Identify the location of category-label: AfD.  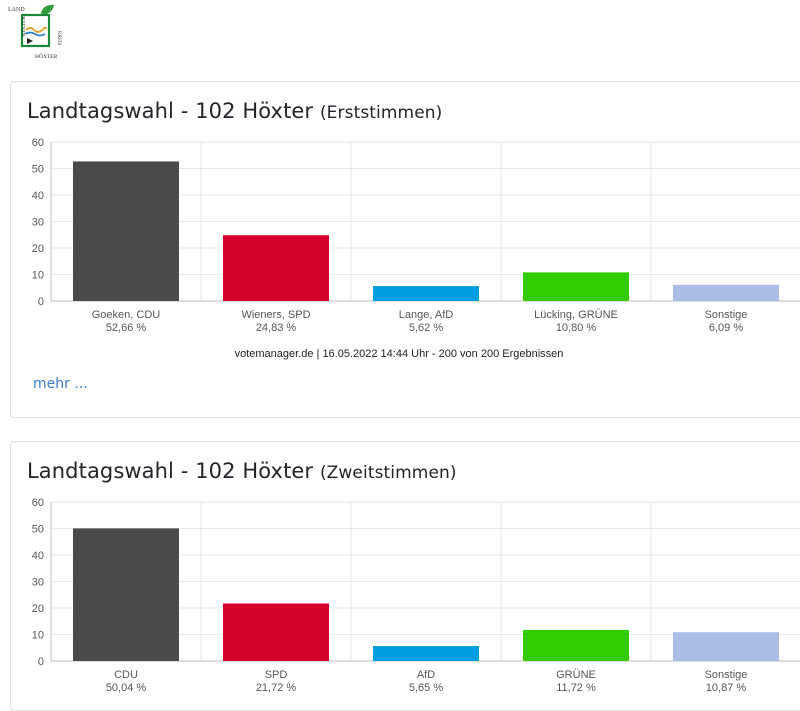
(426, 675).